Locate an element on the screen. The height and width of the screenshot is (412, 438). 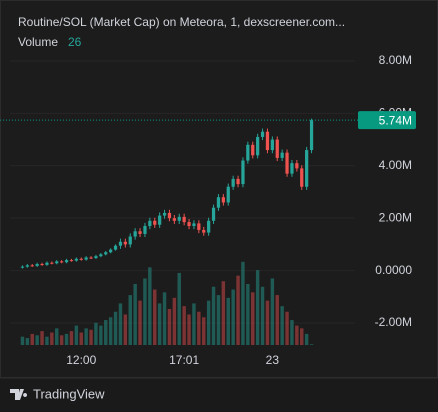
volume-value: 26 is located at coordinates (75, 42).